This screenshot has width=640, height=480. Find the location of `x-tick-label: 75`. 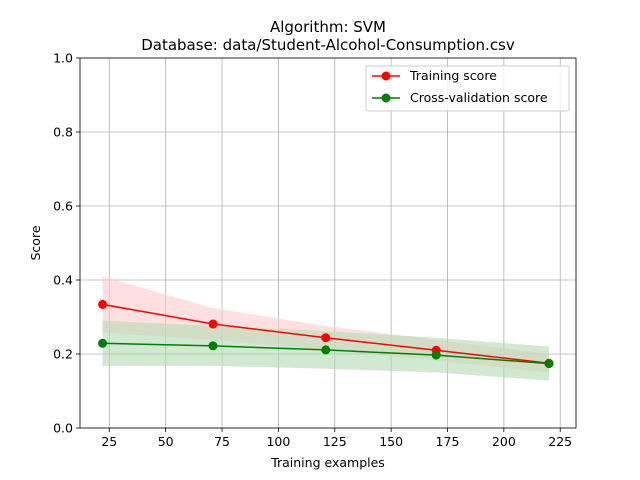

x-tick-label: 75 is located at coordinates (222, 441).